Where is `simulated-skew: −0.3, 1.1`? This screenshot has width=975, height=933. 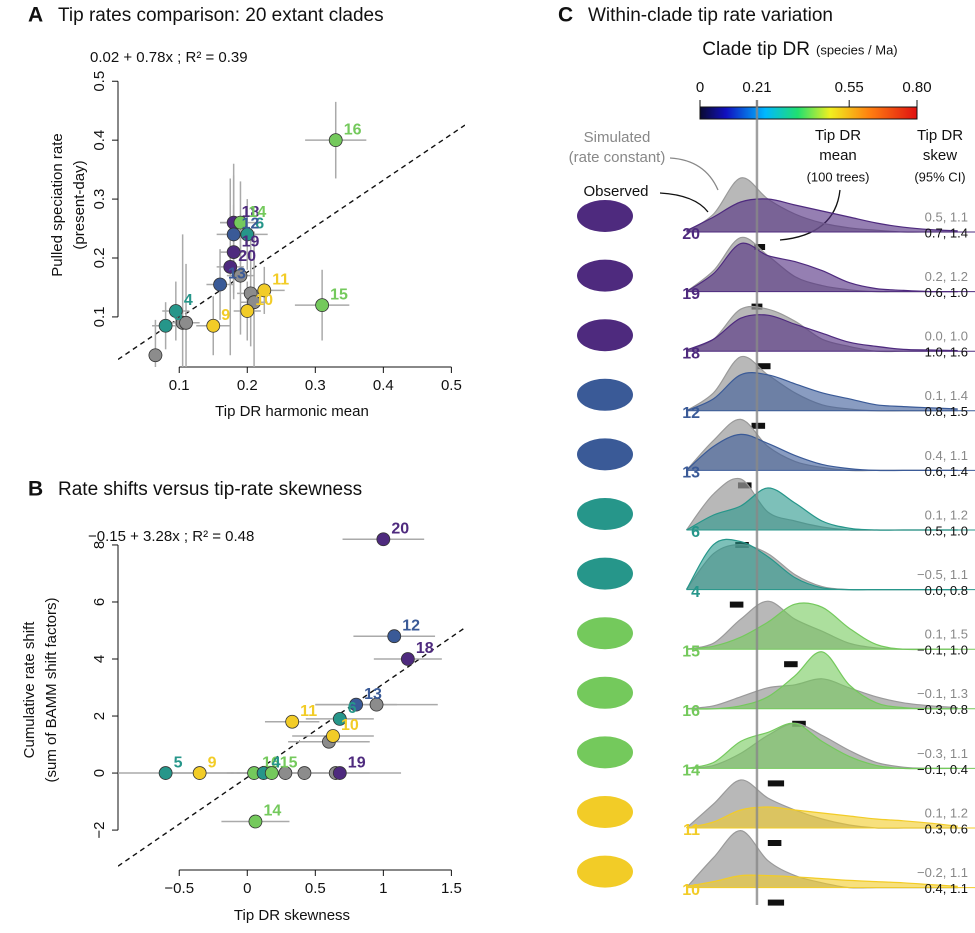 simulated-skew: −0.3, 1.1 is located at coordinates (942, 753).